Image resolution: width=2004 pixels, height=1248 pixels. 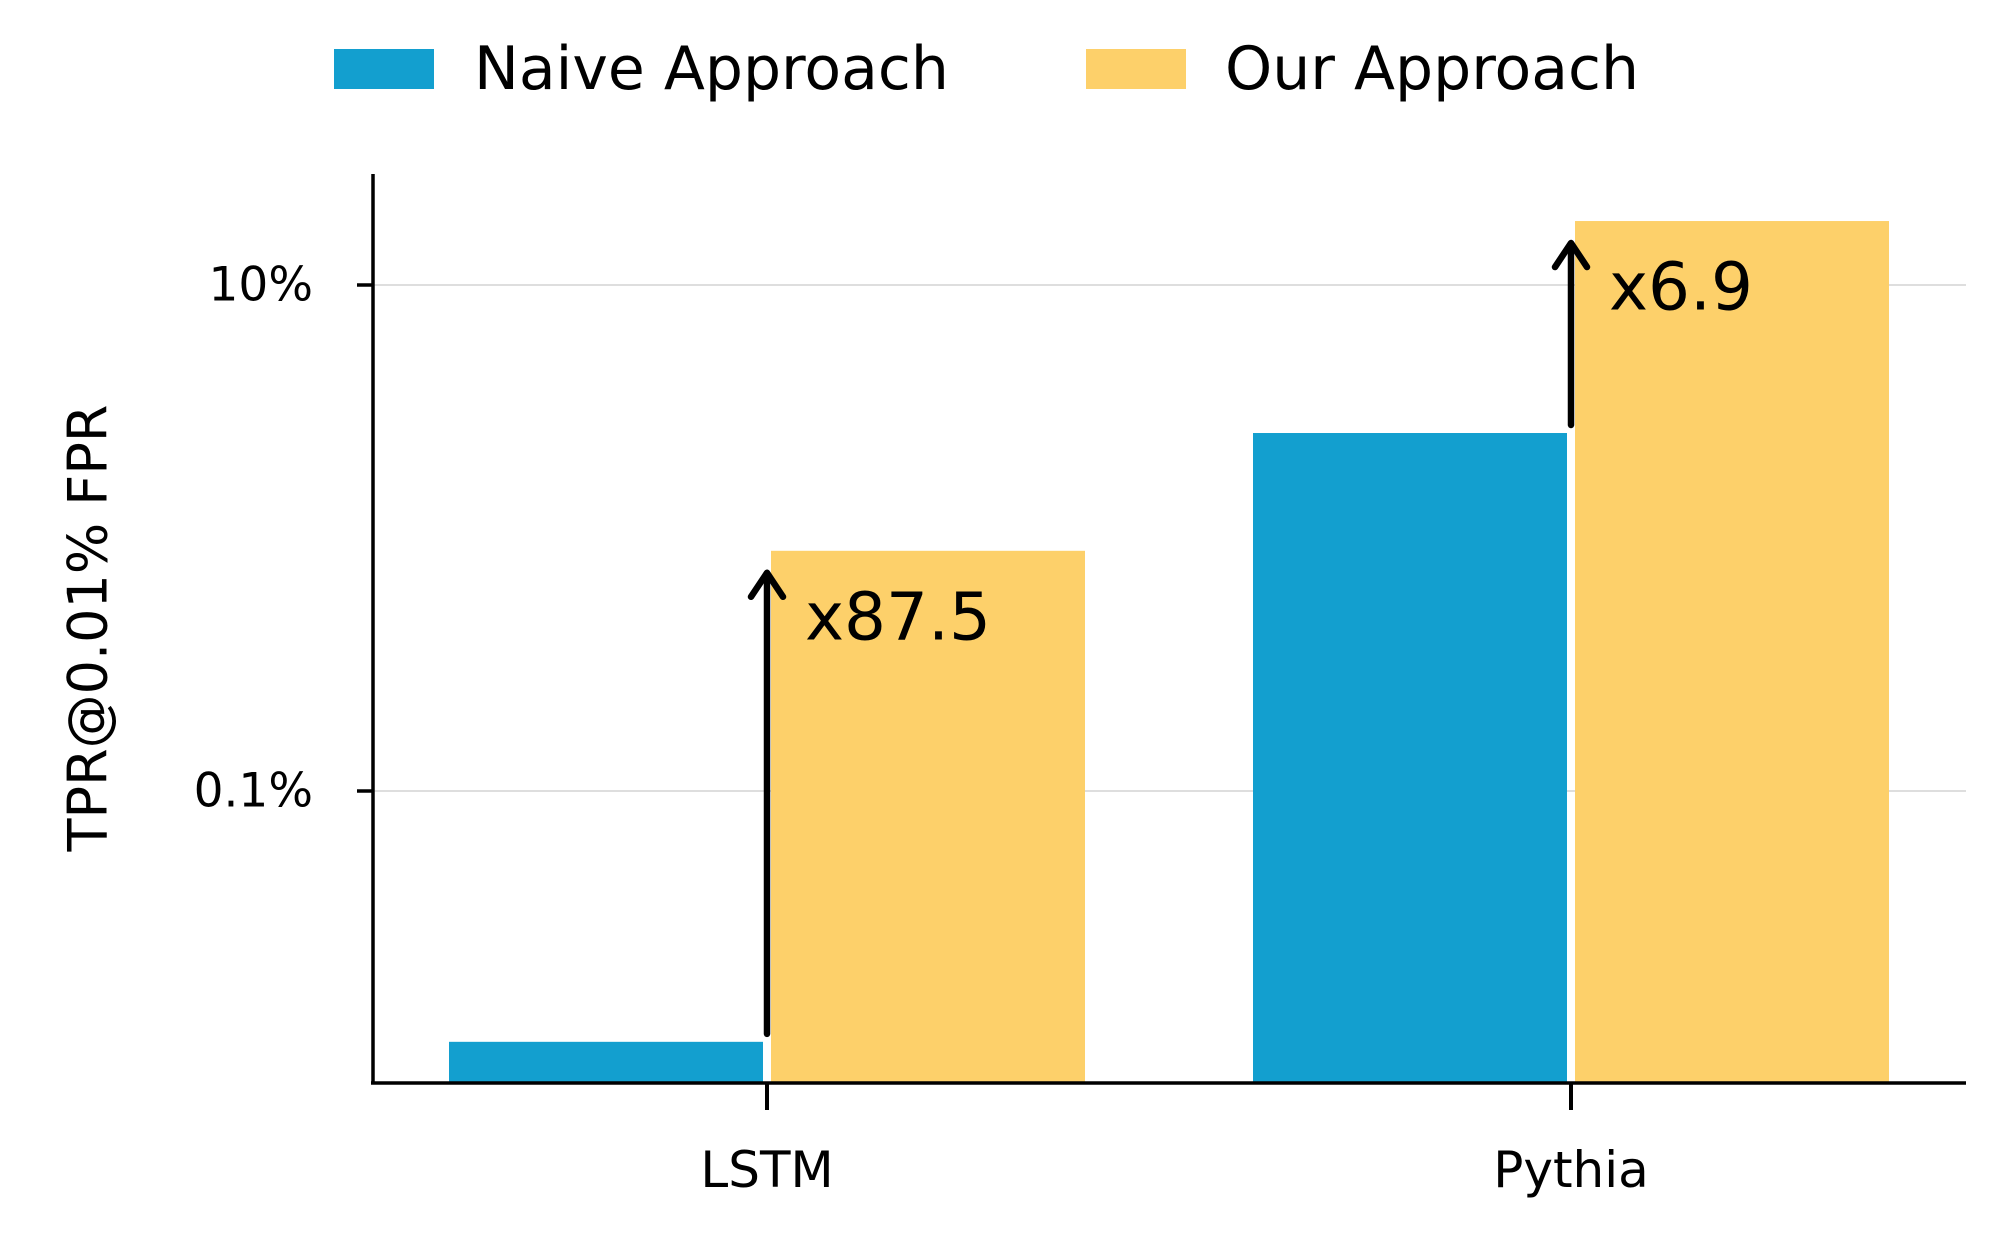 What do you see at coordinates (711, 69) in the screenshot?
I see `legend-label: Naive Approach` at bounding box center [711, 69].